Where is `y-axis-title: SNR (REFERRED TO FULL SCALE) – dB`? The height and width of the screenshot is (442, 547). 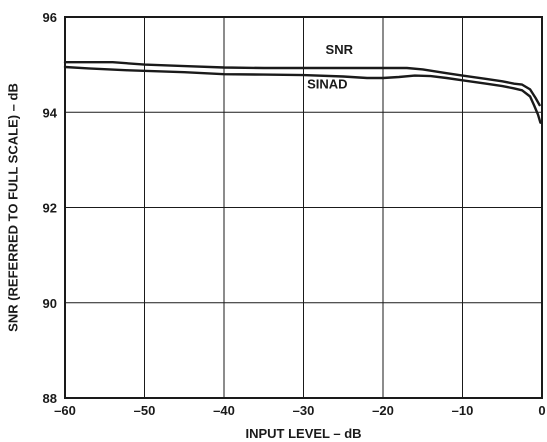
y-axis-title: SNR (REFERRED TO FULL SCALE) – dB is located at coordinates (12, 207).